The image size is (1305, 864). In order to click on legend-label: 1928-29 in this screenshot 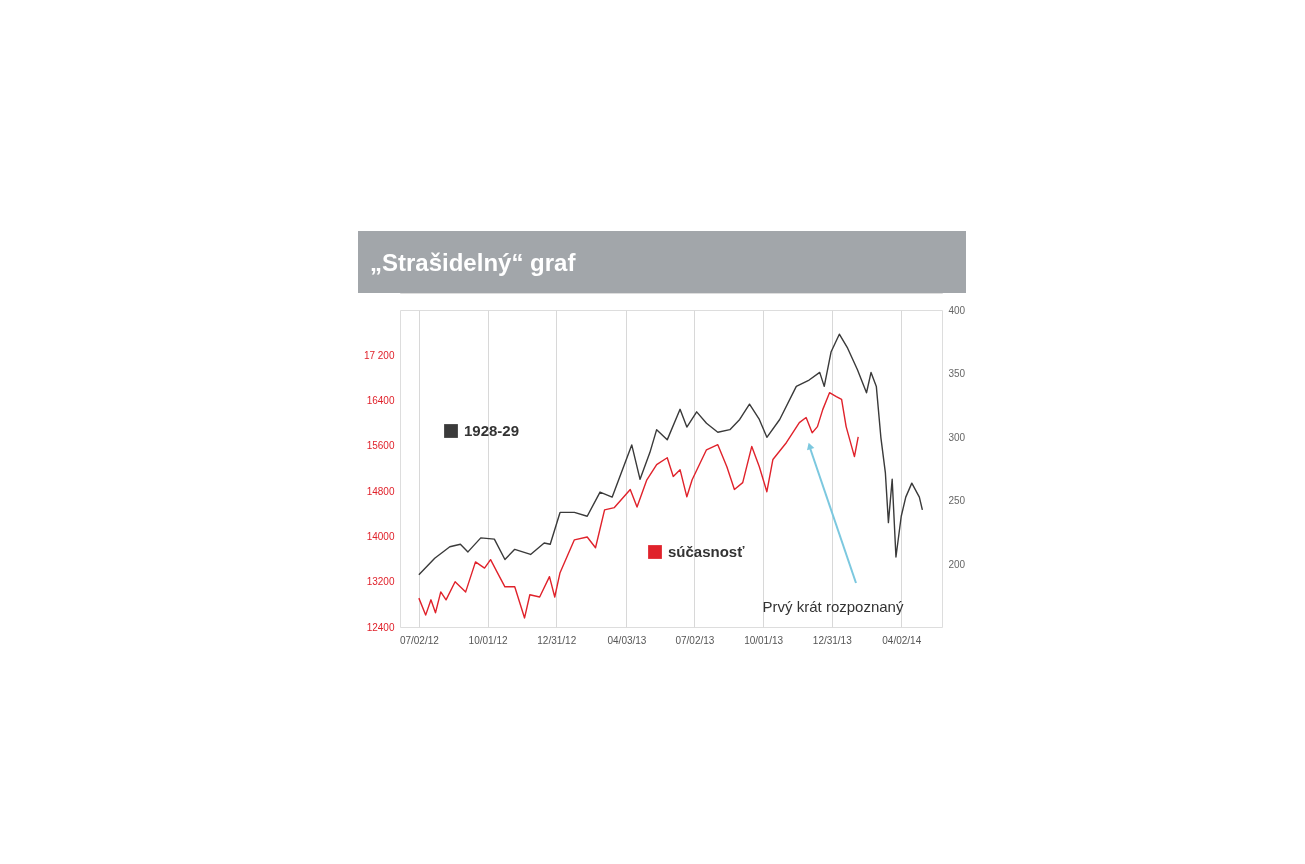, I will do `click(492, 430)`.